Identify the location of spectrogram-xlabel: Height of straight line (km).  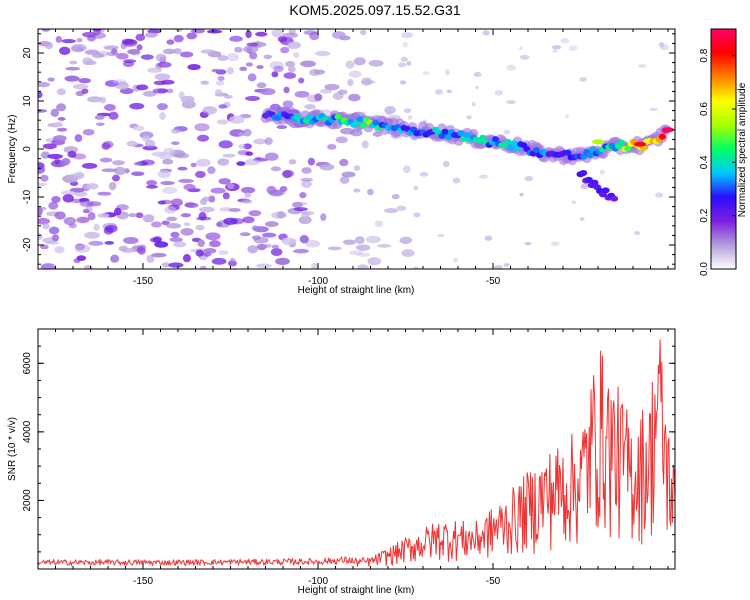
(356, 290).